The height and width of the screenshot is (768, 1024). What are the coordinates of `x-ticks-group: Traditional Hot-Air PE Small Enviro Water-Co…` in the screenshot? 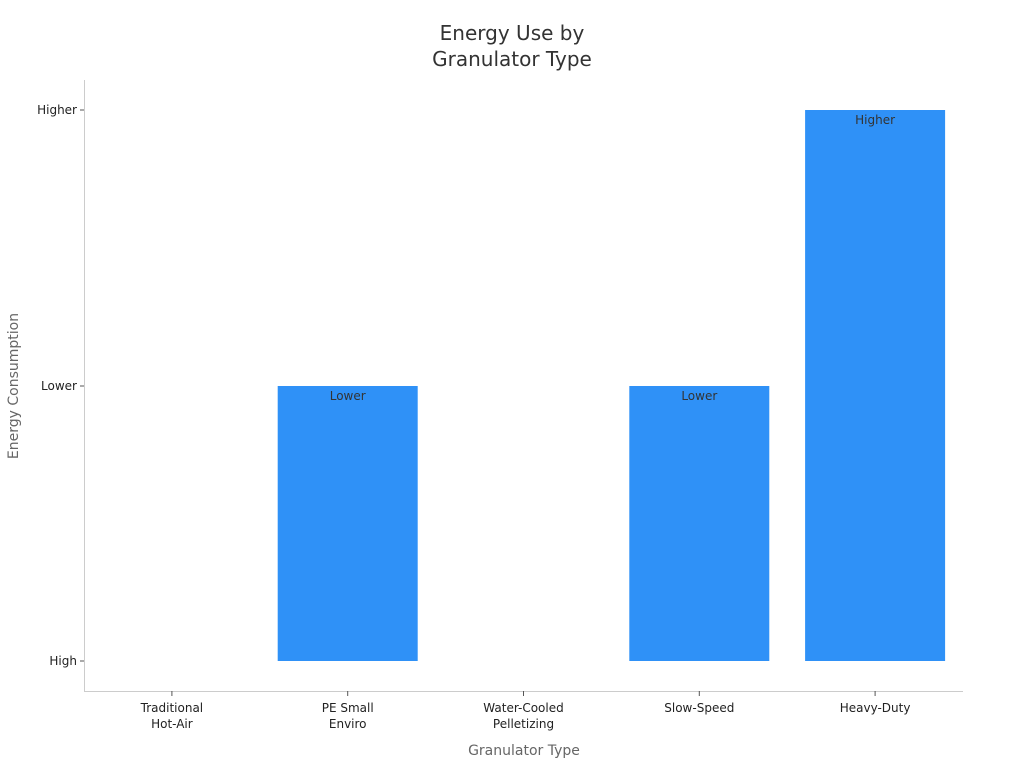 It's located at (525, 711).